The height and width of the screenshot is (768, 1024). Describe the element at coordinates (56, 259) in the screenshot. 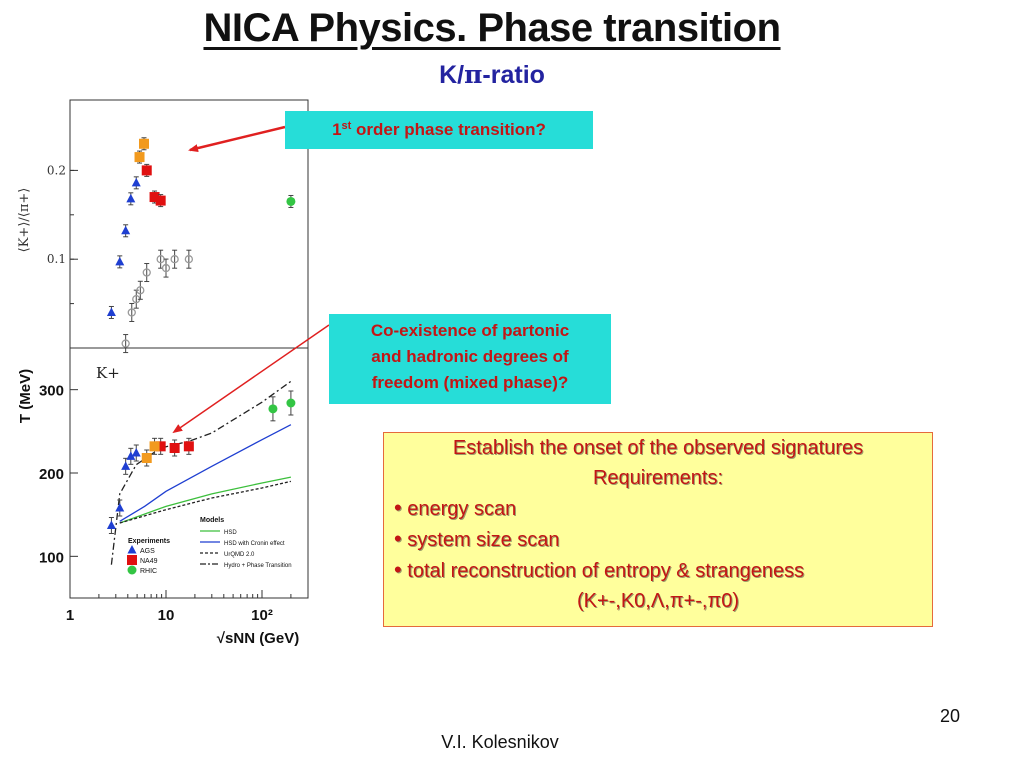

I see `ratio-y-tick-label: 0.1` at that location.